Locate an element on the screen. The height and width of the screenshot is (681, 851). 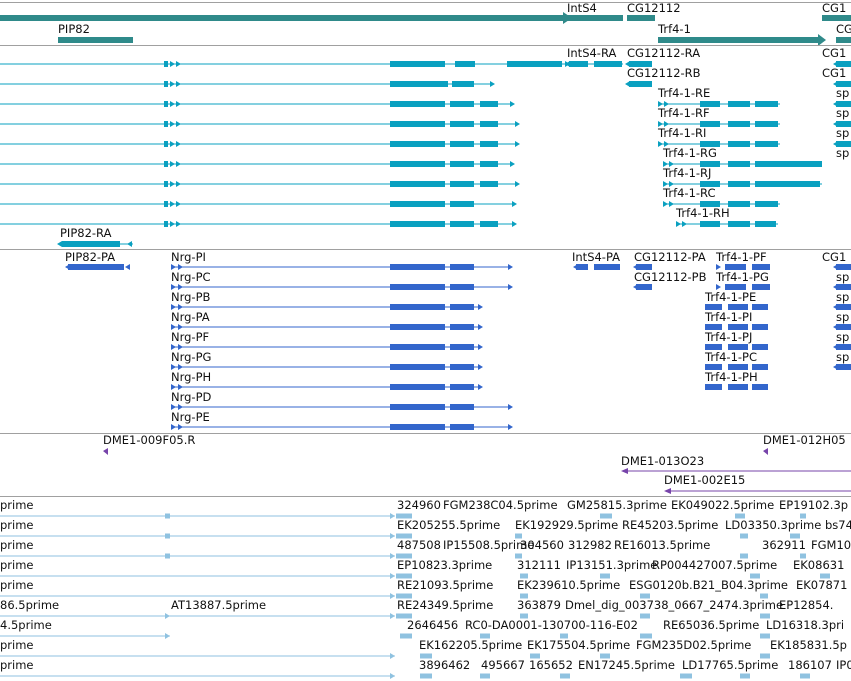
est-label: 312982 is located at coordinates (590, 545).